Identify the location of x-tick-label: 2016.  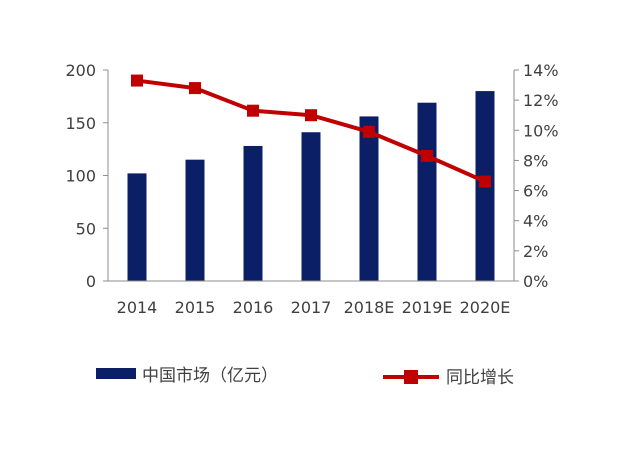
(253, 307).